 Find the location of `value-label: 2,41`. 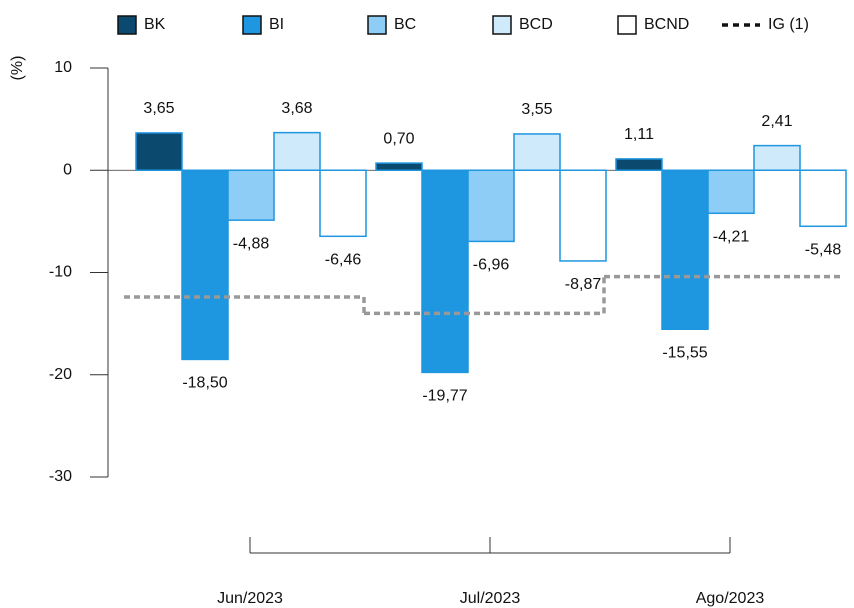

value-label: 2,41 is located at coordinates (776, 121).